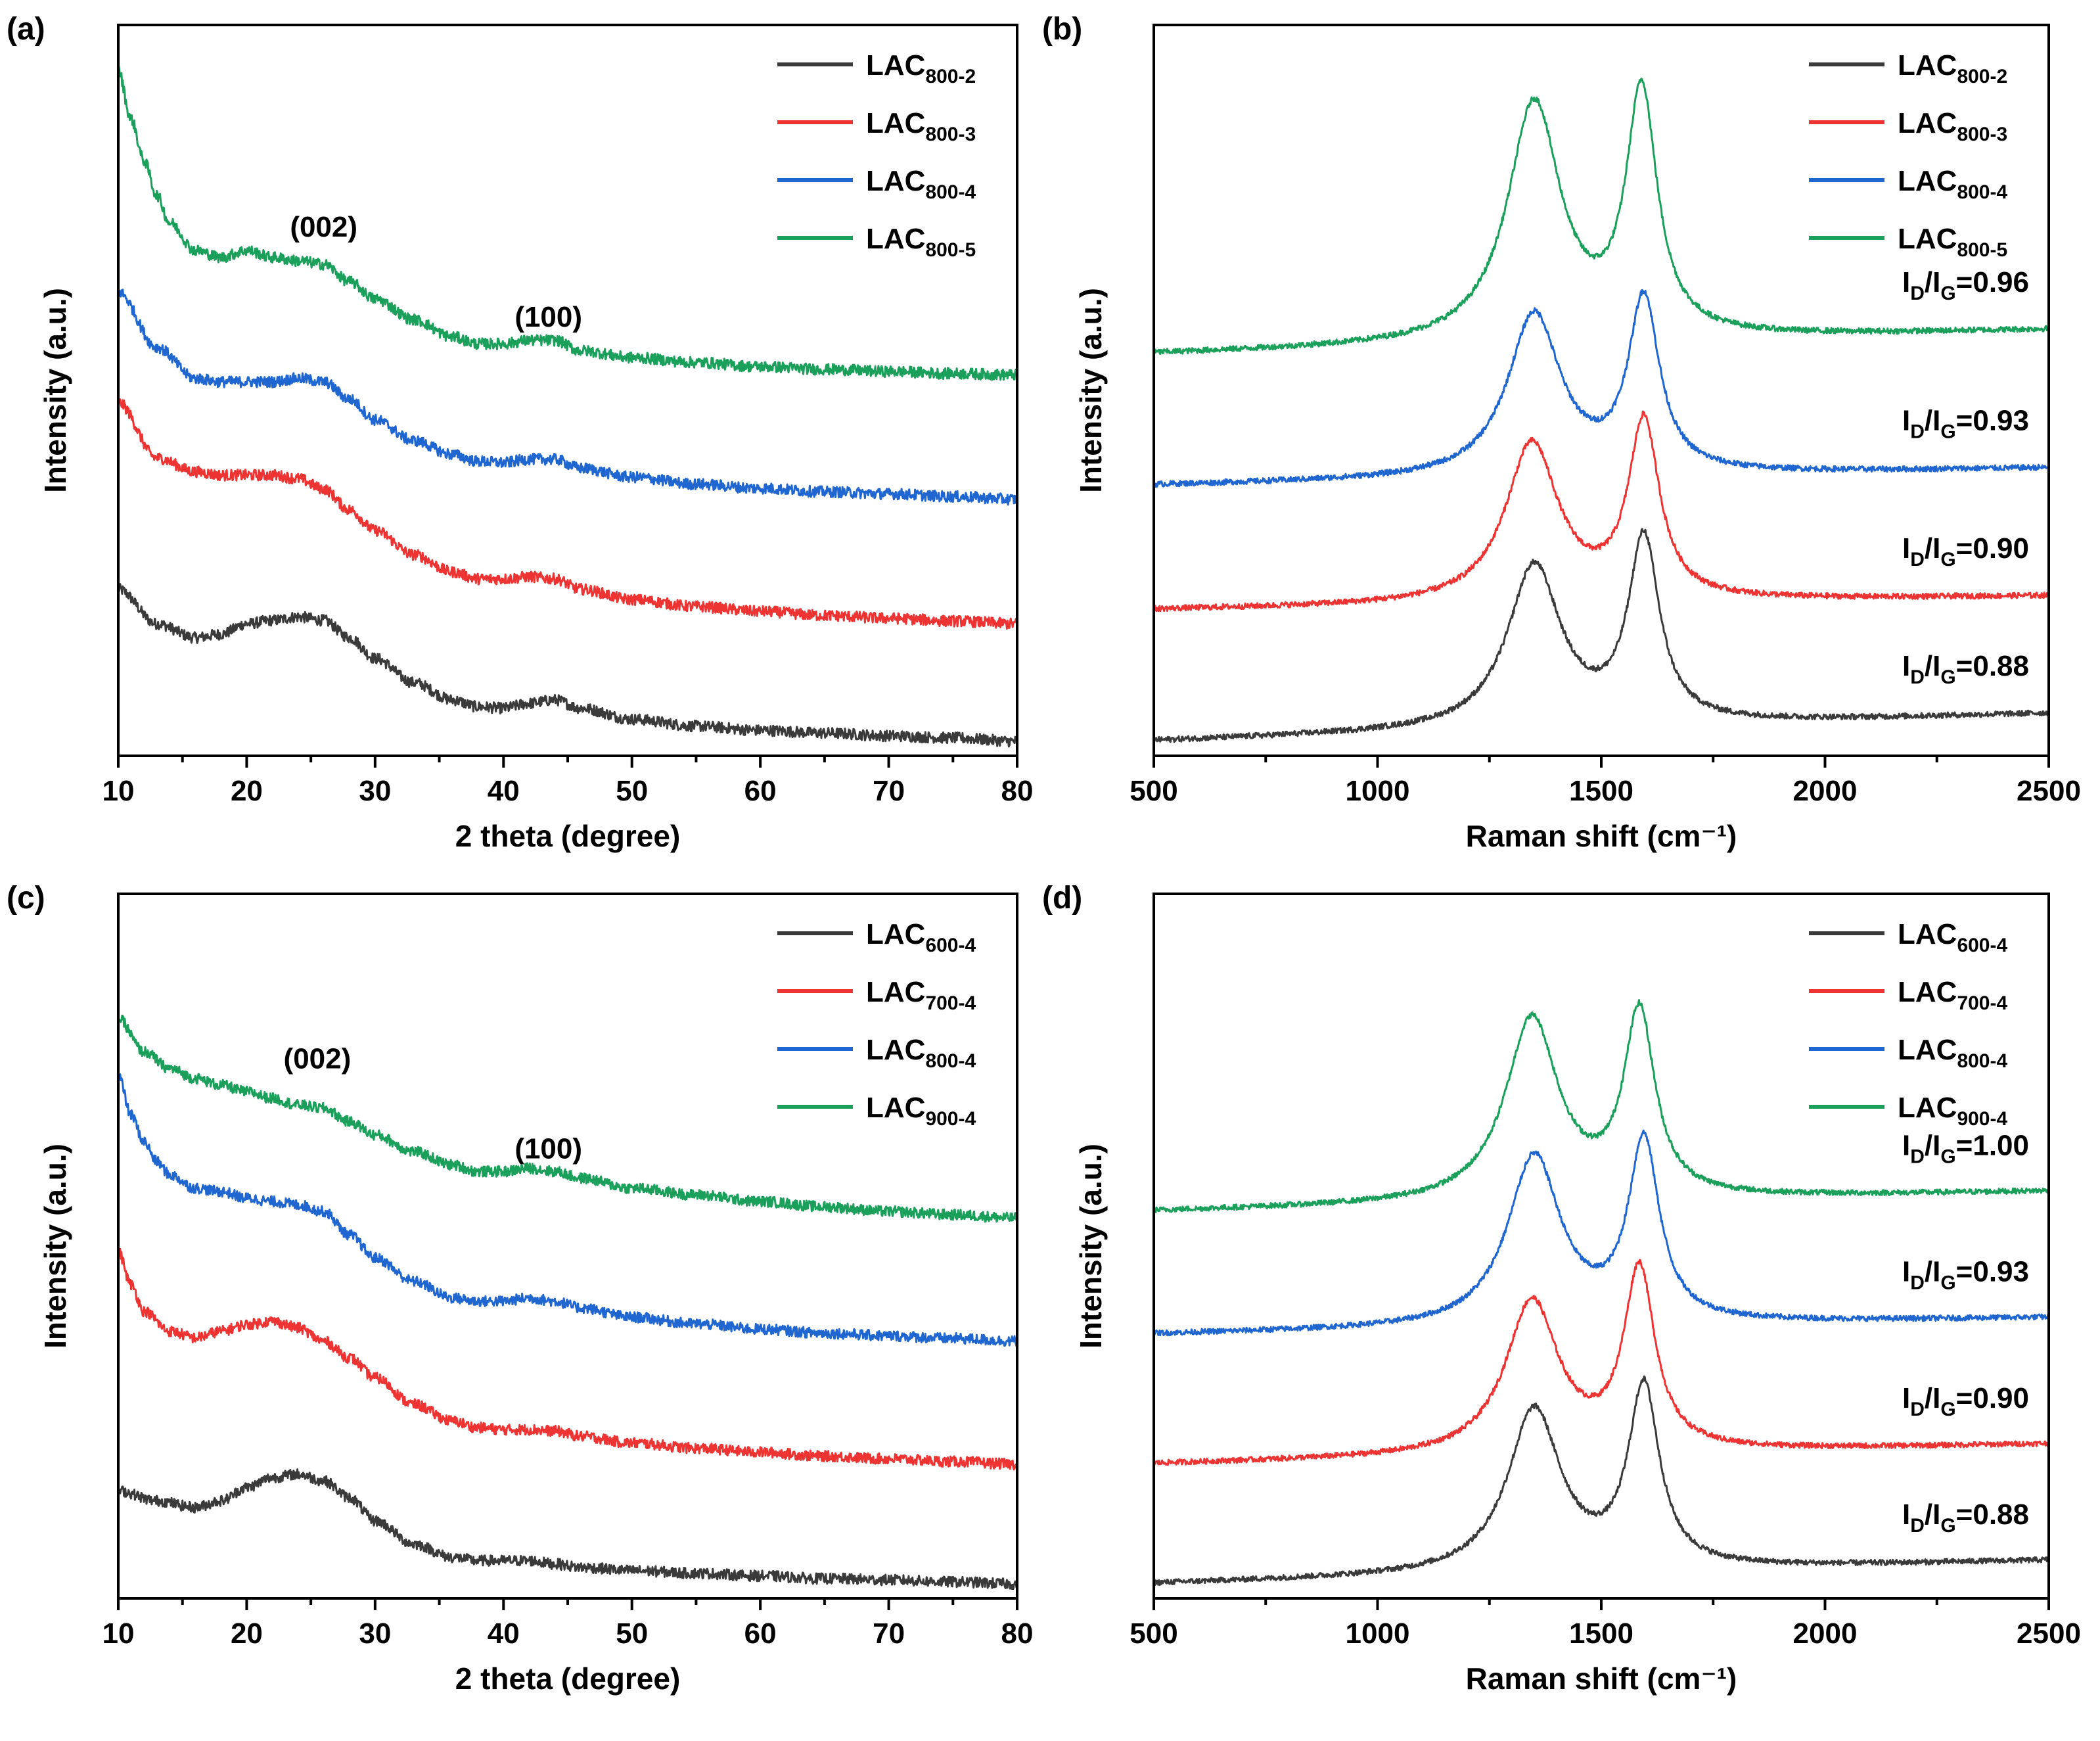 Image resolution: width=2100 pixels, height=1741 pixels. What do you see at coordinates (26, 899) in the screenshot?
I see `panel-letter: (c)` at bounding box center [26, 899].